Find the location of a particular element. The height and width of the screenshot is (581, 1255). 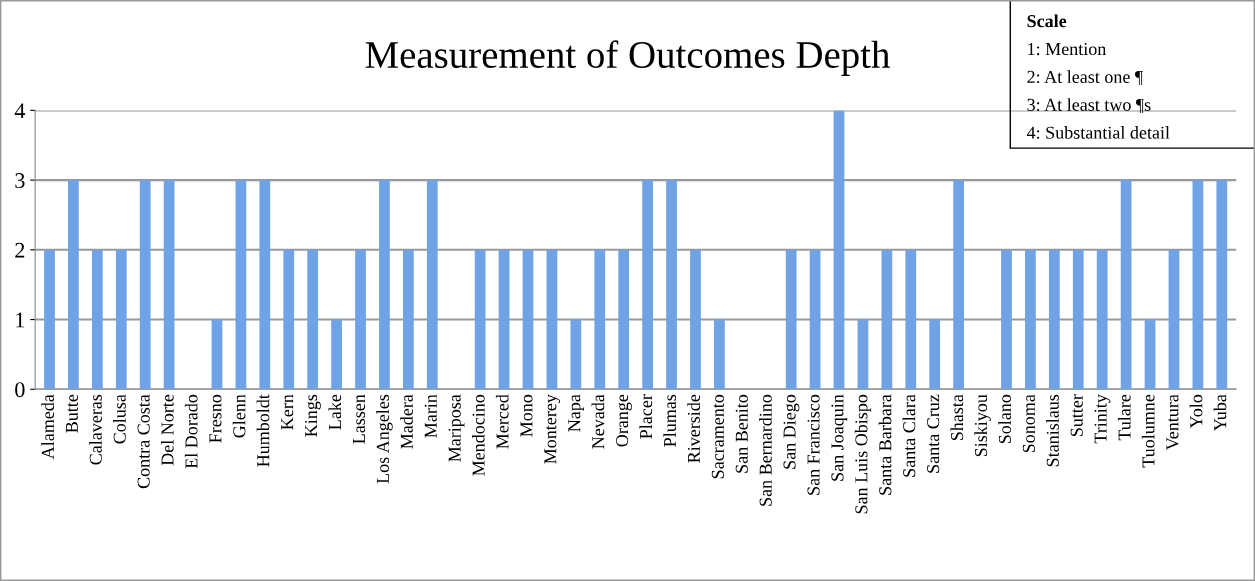

x-tick-label: San Bernardino is located at coordinates (765, 450).